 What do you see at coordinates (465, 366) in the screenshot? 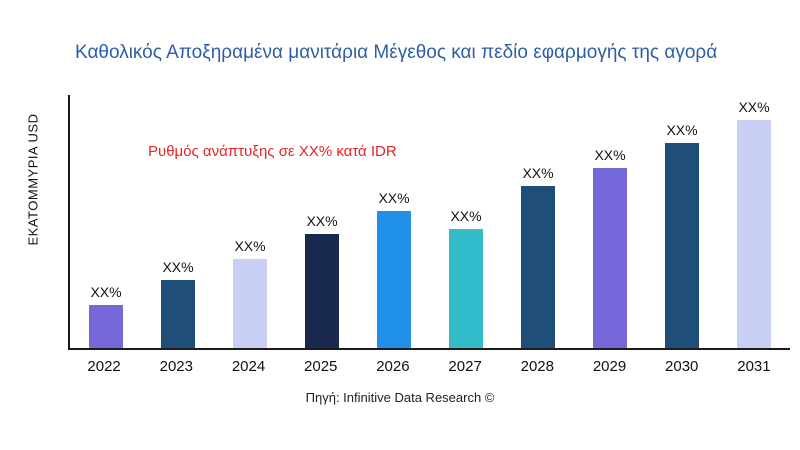
I see `x-tick-label-2027: 2027` at bounding box center [465, 366].